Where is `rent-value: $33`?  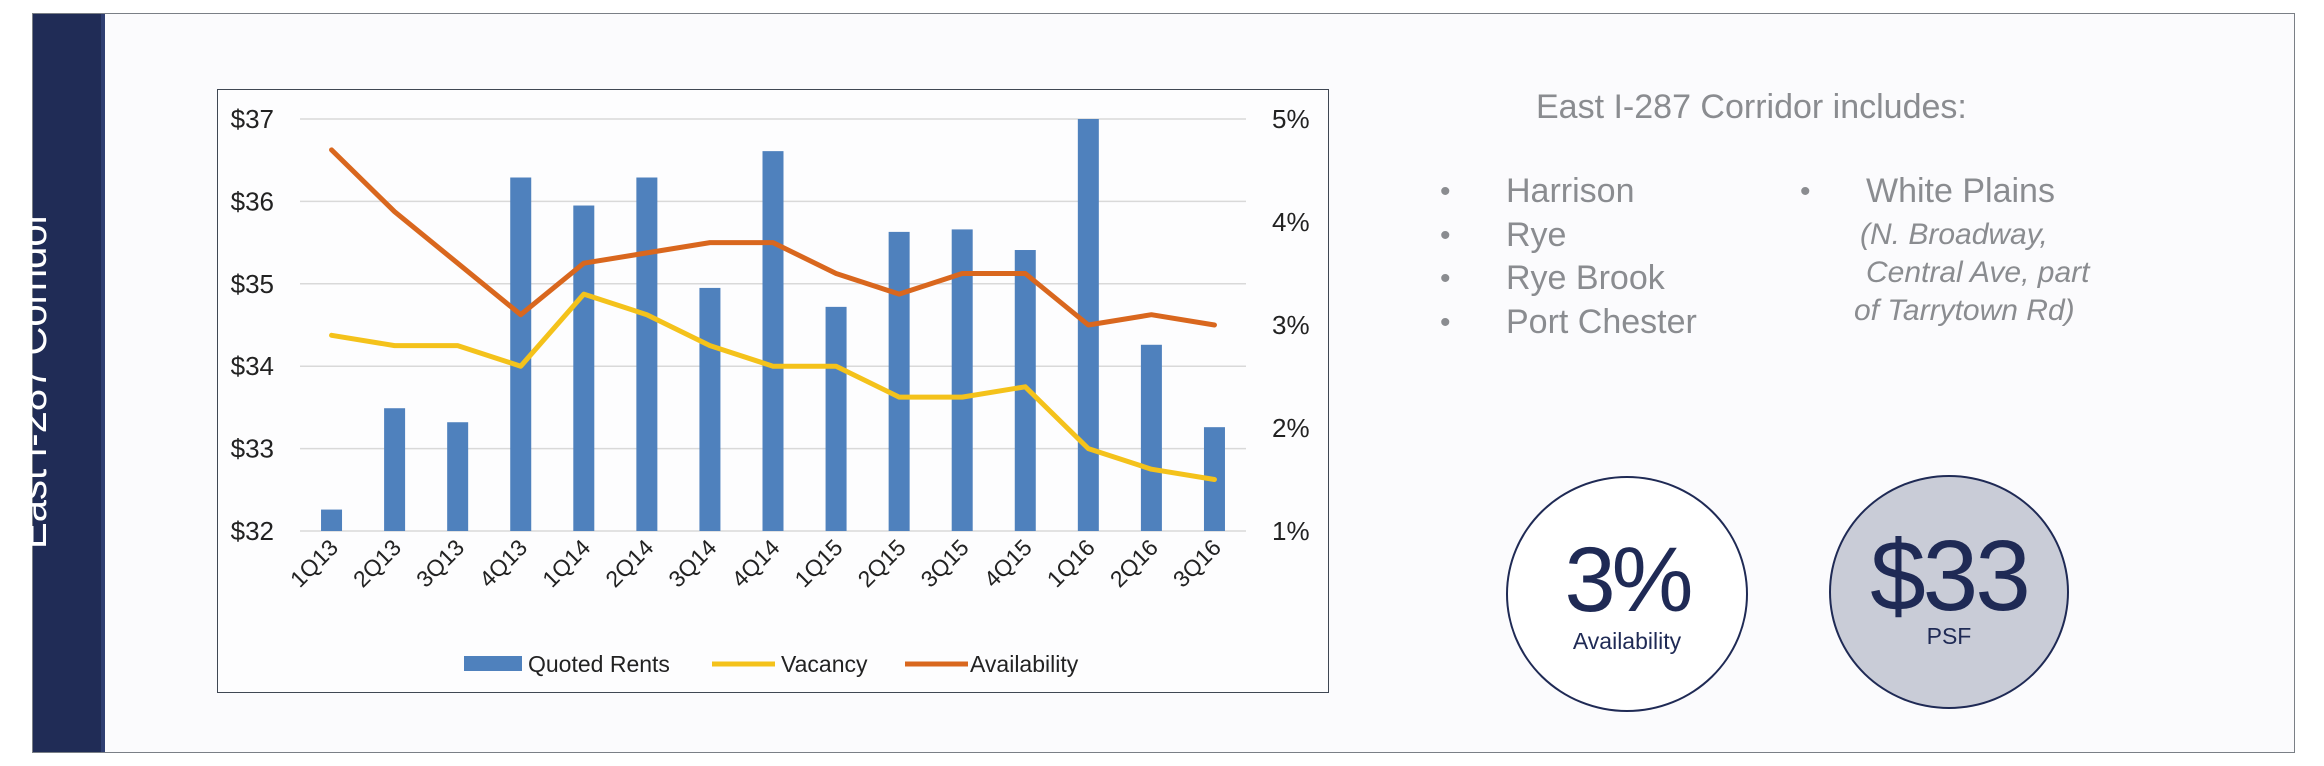 rent-value: $33 is located at coordinates (1950, 576).